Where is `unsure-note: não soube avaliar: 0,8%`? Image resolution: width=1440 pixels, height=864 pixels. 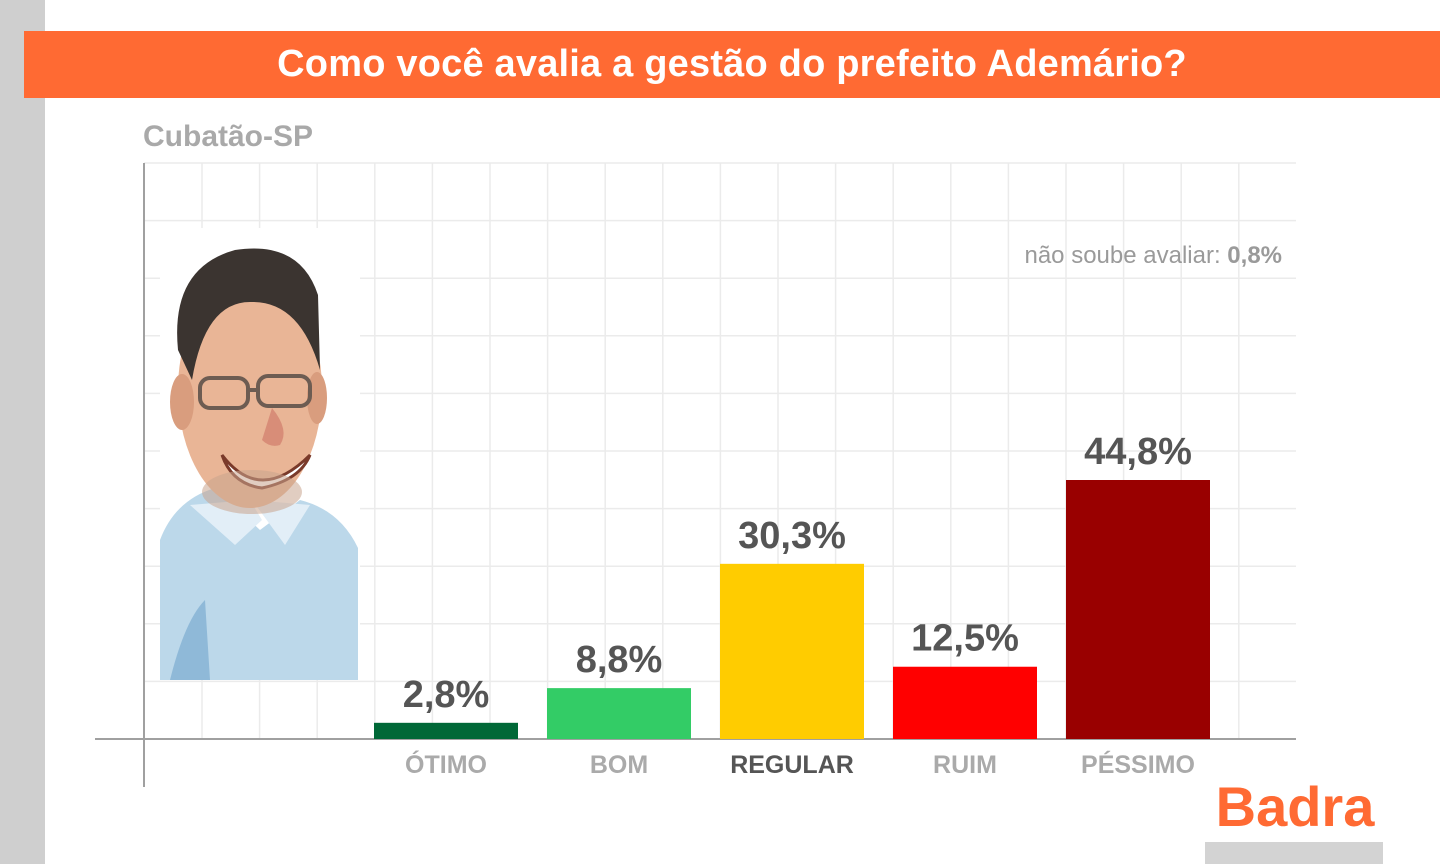
unsure-note: não soube avaliar: 0,8% is located at coordinates (1153, 255).